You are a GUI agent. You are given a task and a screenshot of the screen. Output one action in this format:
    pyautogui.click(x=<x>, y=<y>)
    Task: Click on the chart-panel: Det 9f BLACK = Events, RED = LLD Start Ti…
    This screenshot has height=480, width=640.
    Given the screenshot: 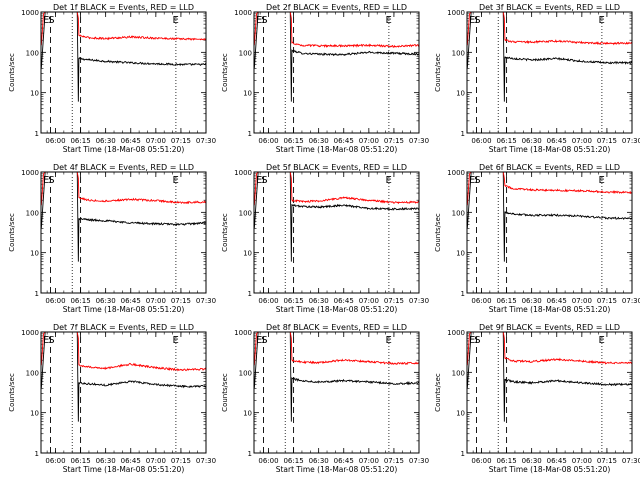 What is the action you would take?
    pyautogui.click(x=537, y=398)
    